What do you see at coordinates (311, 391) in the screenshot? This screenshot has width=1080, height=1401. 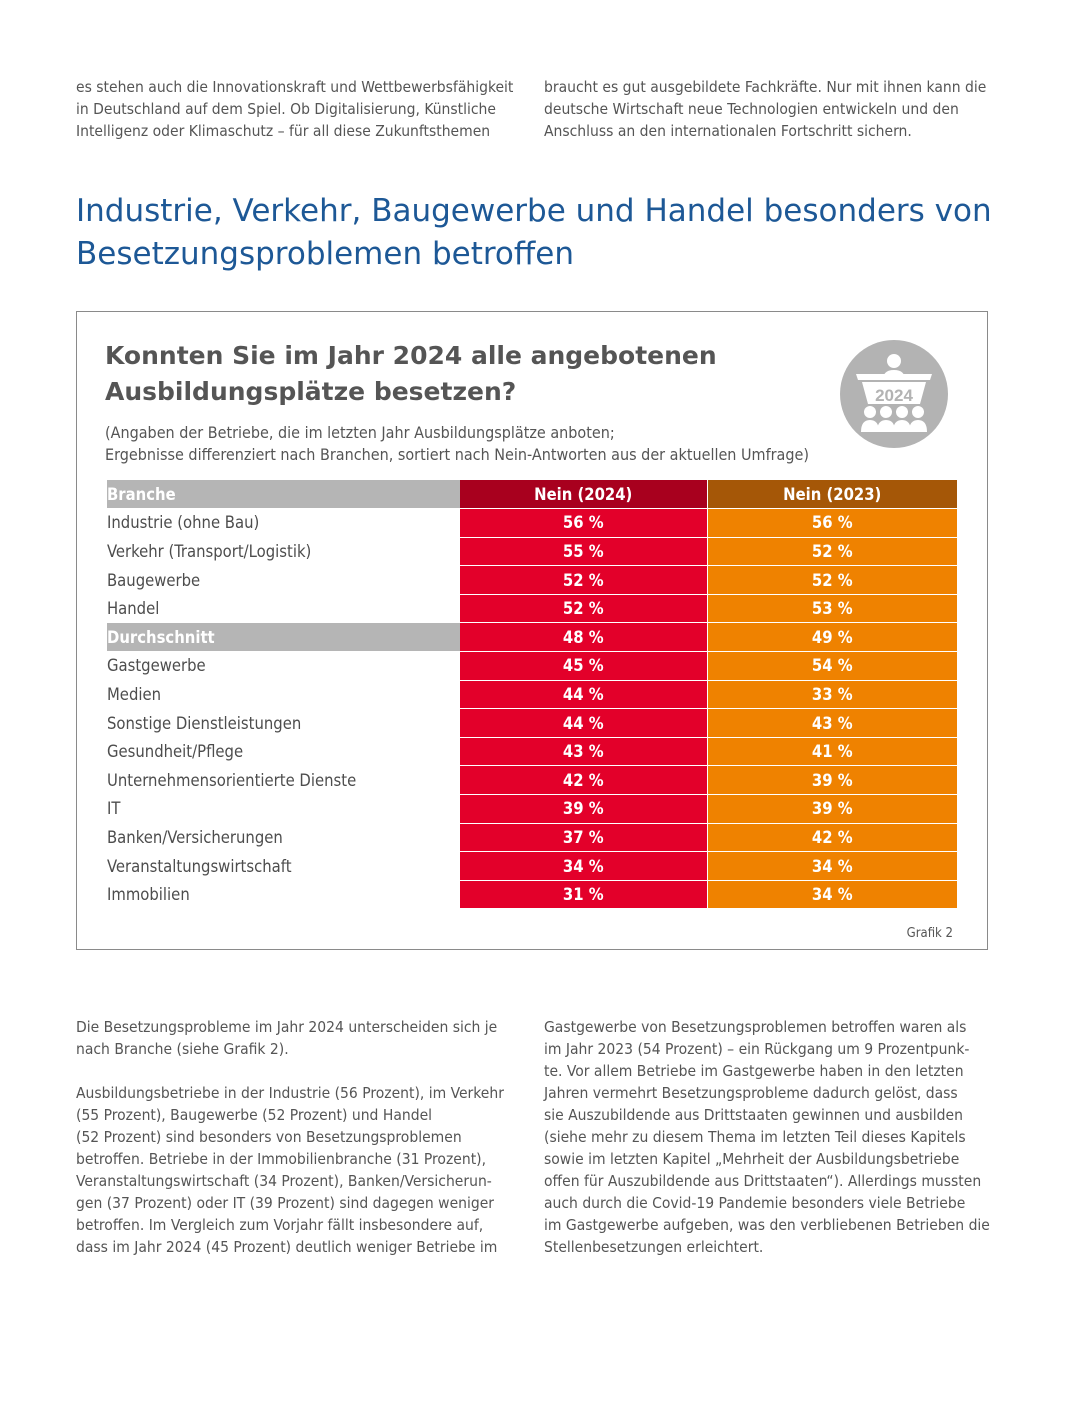 I see `figure-question-line: Ausbildungsplätze besetzen?` at bounding box center [311, 391].